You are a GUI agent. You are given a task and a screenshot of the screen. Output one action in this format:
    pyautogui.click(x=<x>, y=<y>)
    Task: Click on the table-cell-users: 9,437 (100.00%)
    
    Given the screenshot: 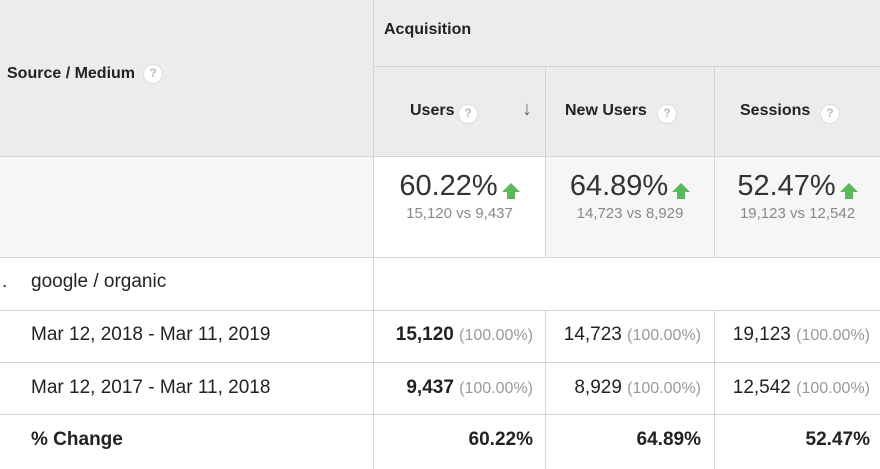 What is the action you would take?
    pyautogui.click(x=453, y=388)
    